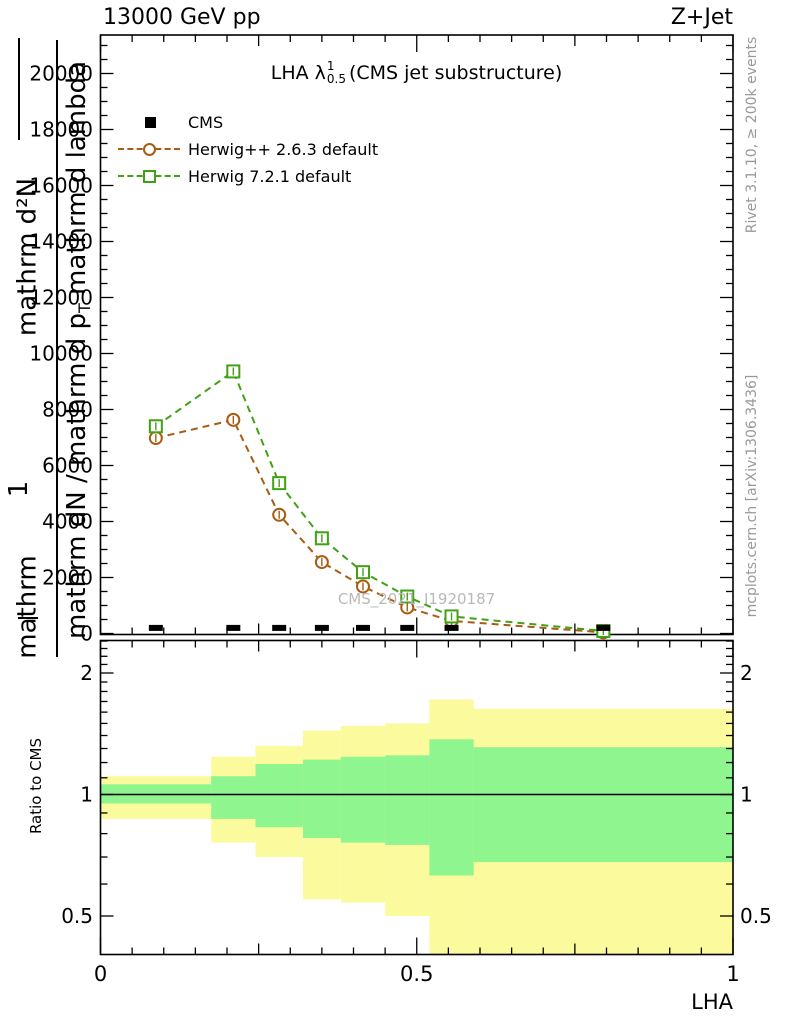  What do you see at coordinates (61, 186) in the screenshot?
I see `y-tick-label-16000: 16000` at bounding box center [61, 186].